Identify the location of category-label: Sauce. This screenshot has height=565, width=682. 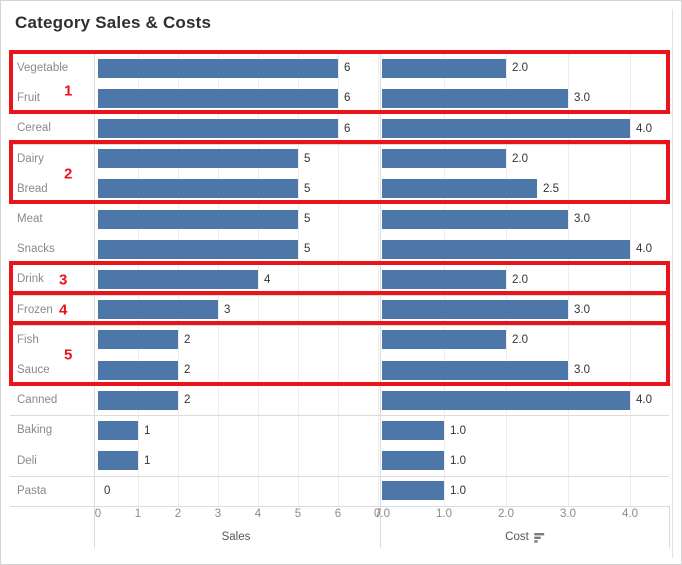
(33, 370).